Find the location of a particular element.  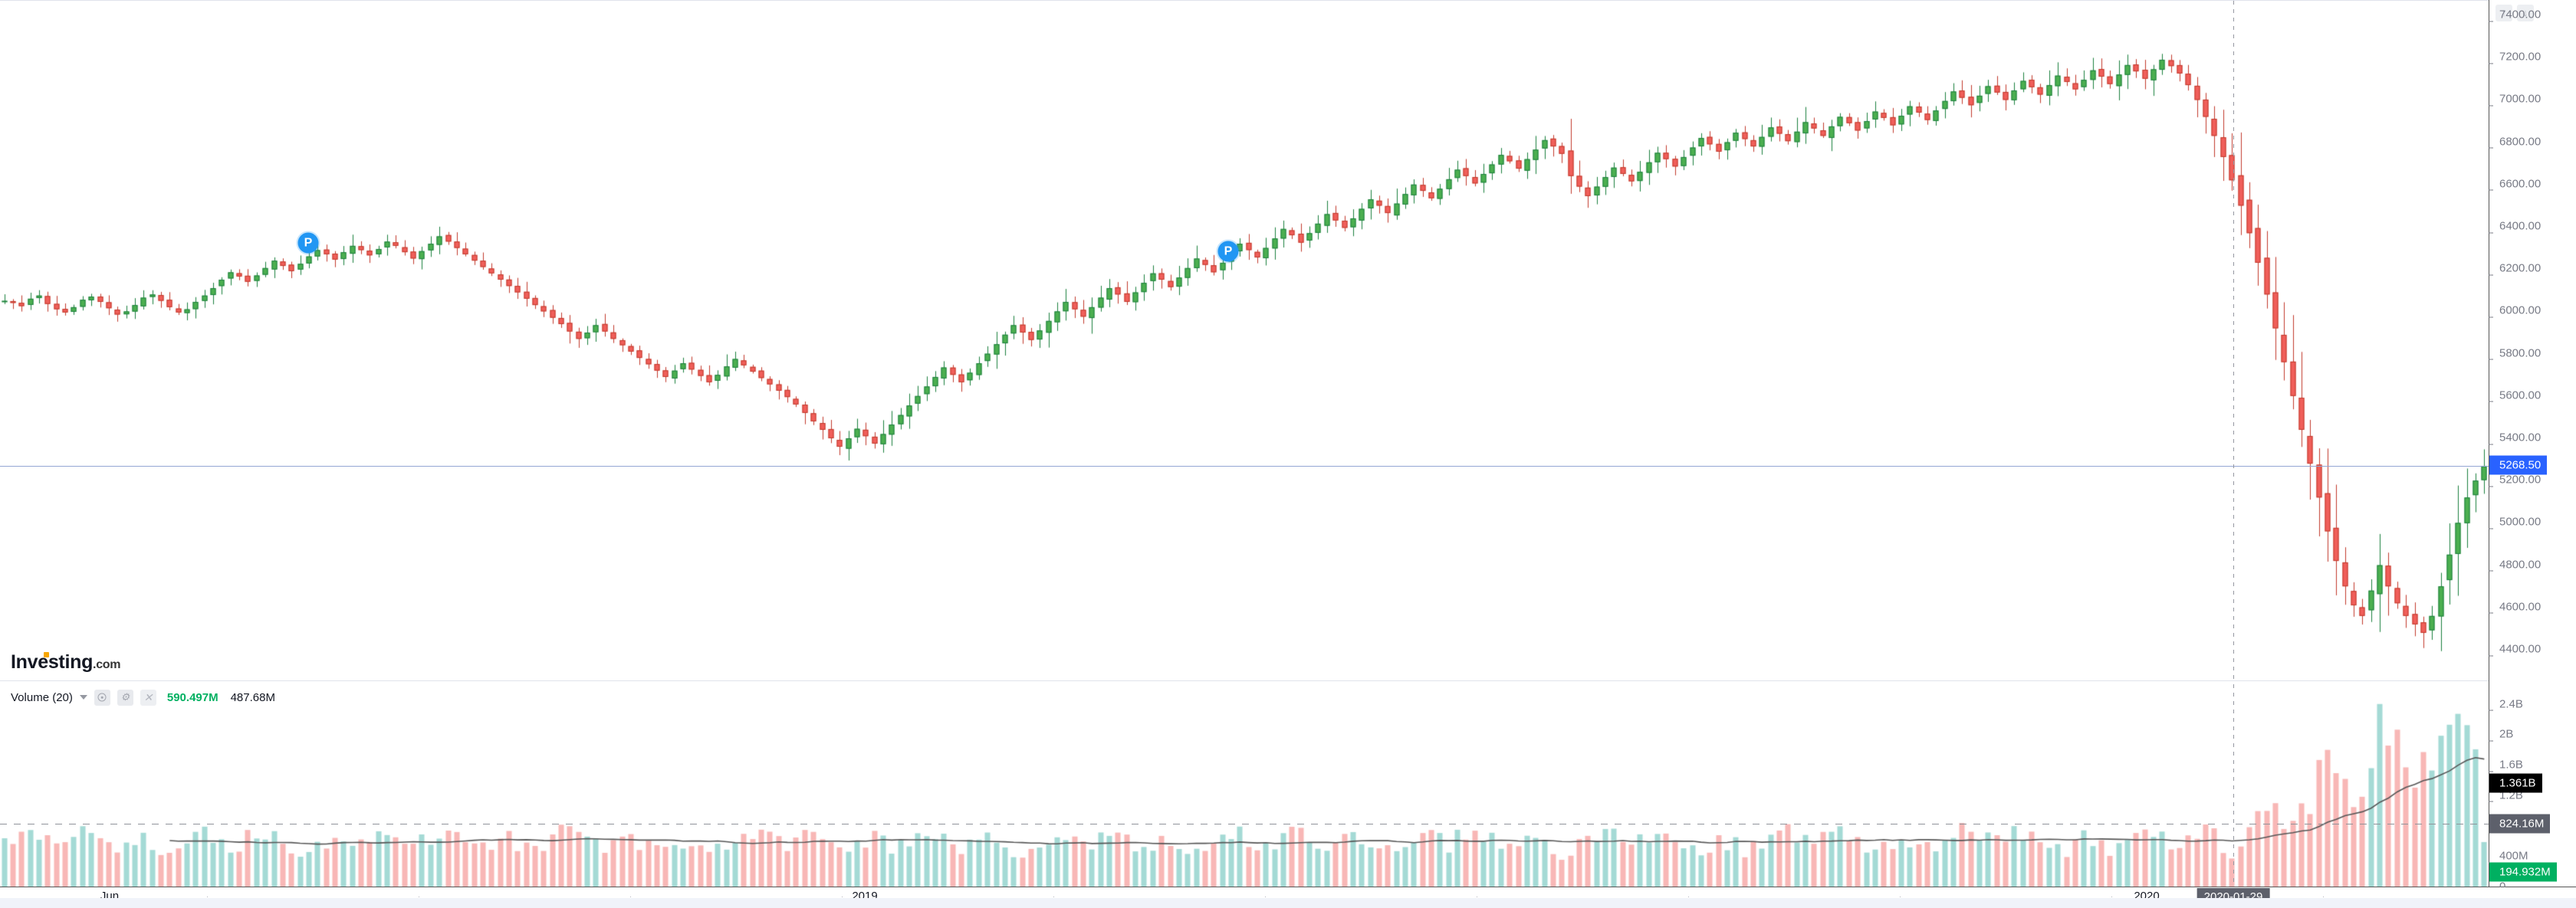

close-icon: ✕ is located at coordinates (148, 697).